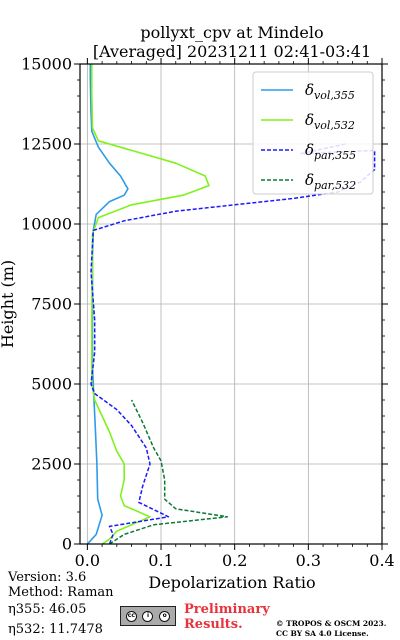  Describe the element at coordinates (51, 384) in the screenshot. I see `y-tick-label: 5000` at that location.